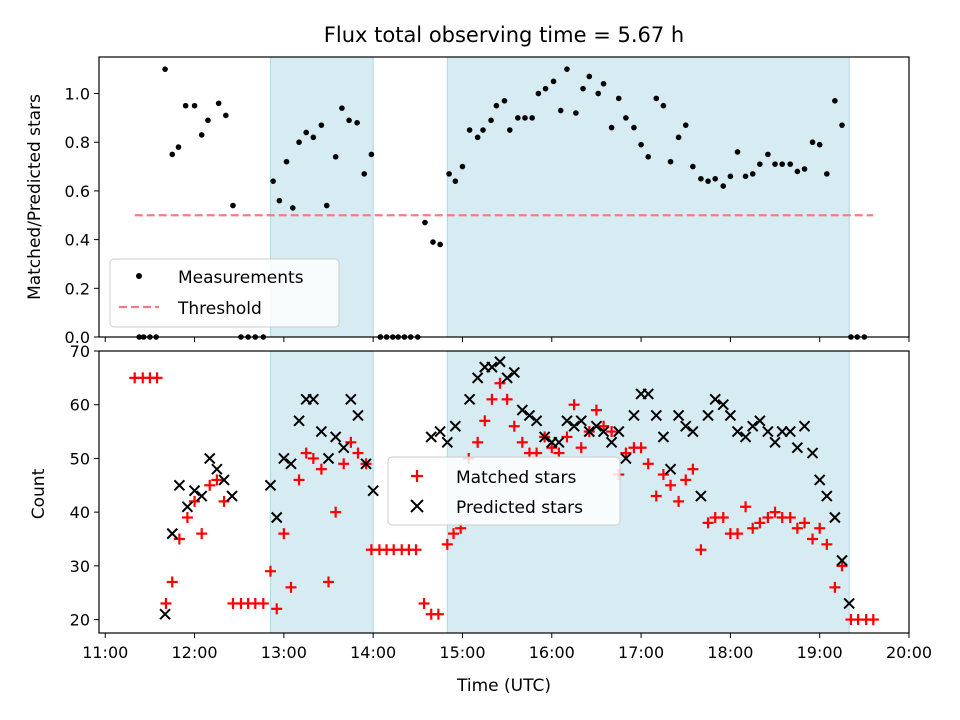  Describe the element at coordinates (105, 652) in the screenshot. I see `x-tick-label: 11:00` at that location.